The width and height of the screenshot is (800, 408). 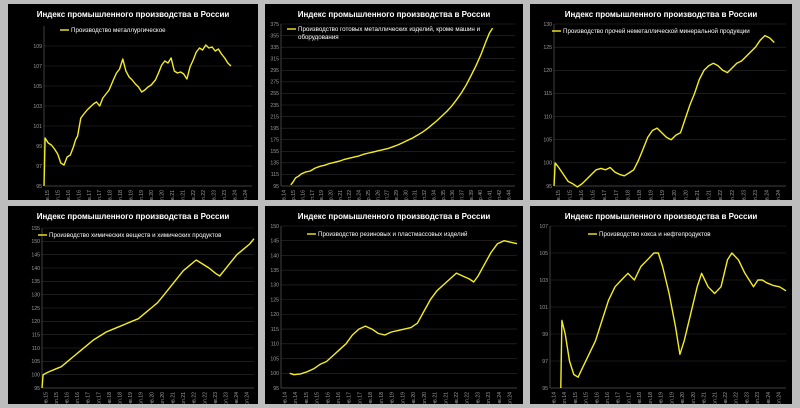 I want to click on y-tick-label: 355, so click(x=274, y=36).